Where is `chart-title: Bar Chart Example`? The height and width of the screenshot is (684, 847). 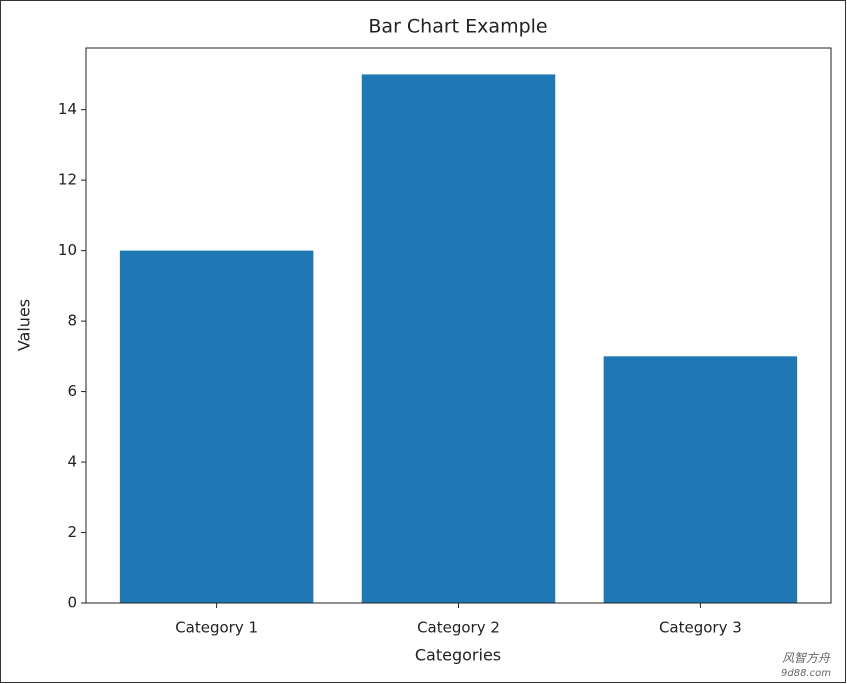
chart-title: Bar Chart Example is located at coordinates (457, 27).